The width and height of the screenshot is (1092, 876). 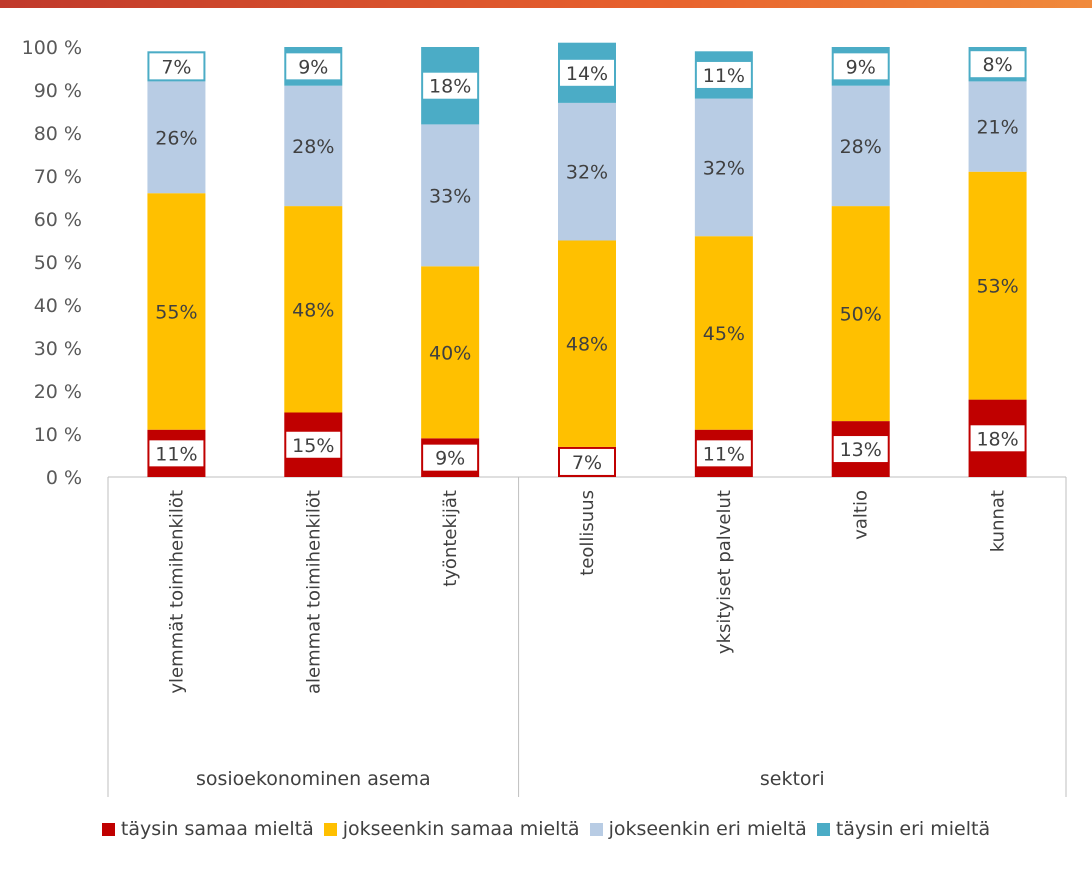 What do you see at coordinates (461, 829) in the screenshot?
I see `legend-label: jokseenkin samaa mieltä` at bounding box center [461, 829].